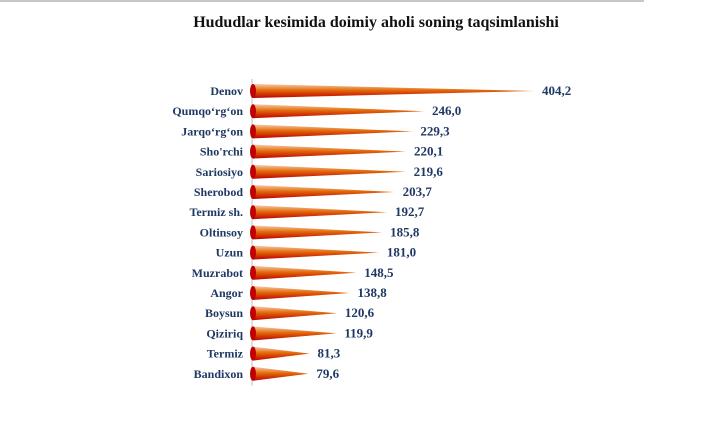 The width and height of the screenshot is (720, 421). Describe the element at coordinates (410, 211) in the screenshot. I see `value-label: 192,7` at that location.